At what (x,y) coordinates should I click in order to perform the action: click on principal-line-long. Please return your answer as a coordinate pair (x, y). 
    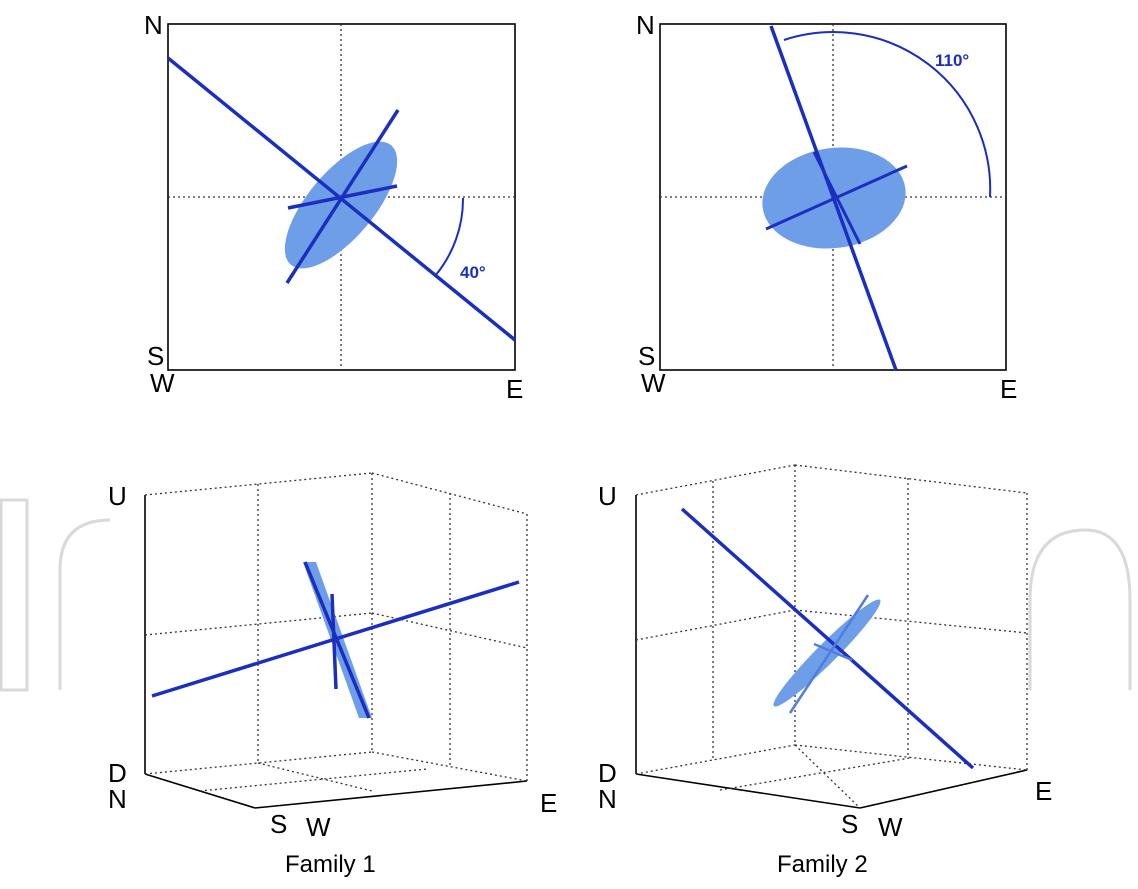
    Looking at the image, I should click on (827, 638).